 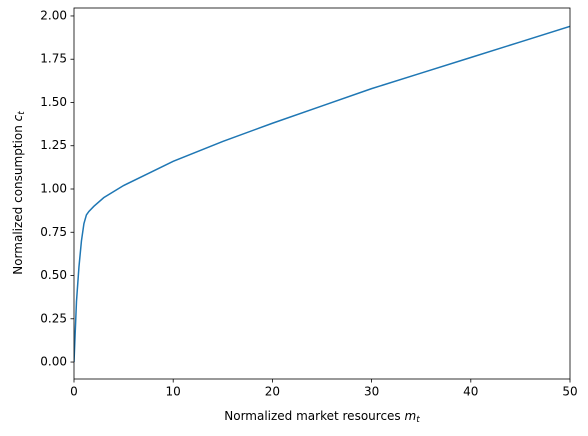 What do you see at coordinates (53, 232) in the screenshot?
I see `y-tick-label: 0.75` at bounding box center [53, 232].